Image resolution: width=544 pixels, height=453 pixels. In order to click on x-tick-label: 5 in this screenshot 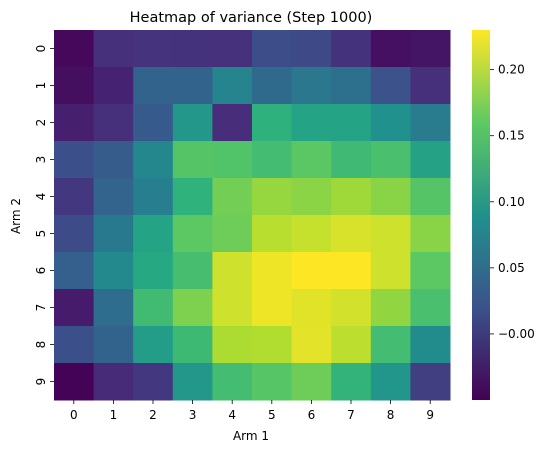, I will do `click(272, 415)`.